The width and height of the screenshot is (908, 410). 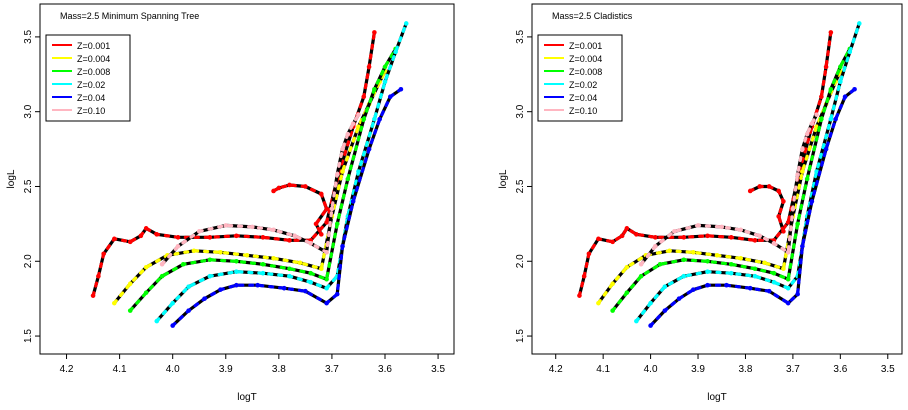 I want to click on y-tick-label: 2.0, so click(x=520, y=261).